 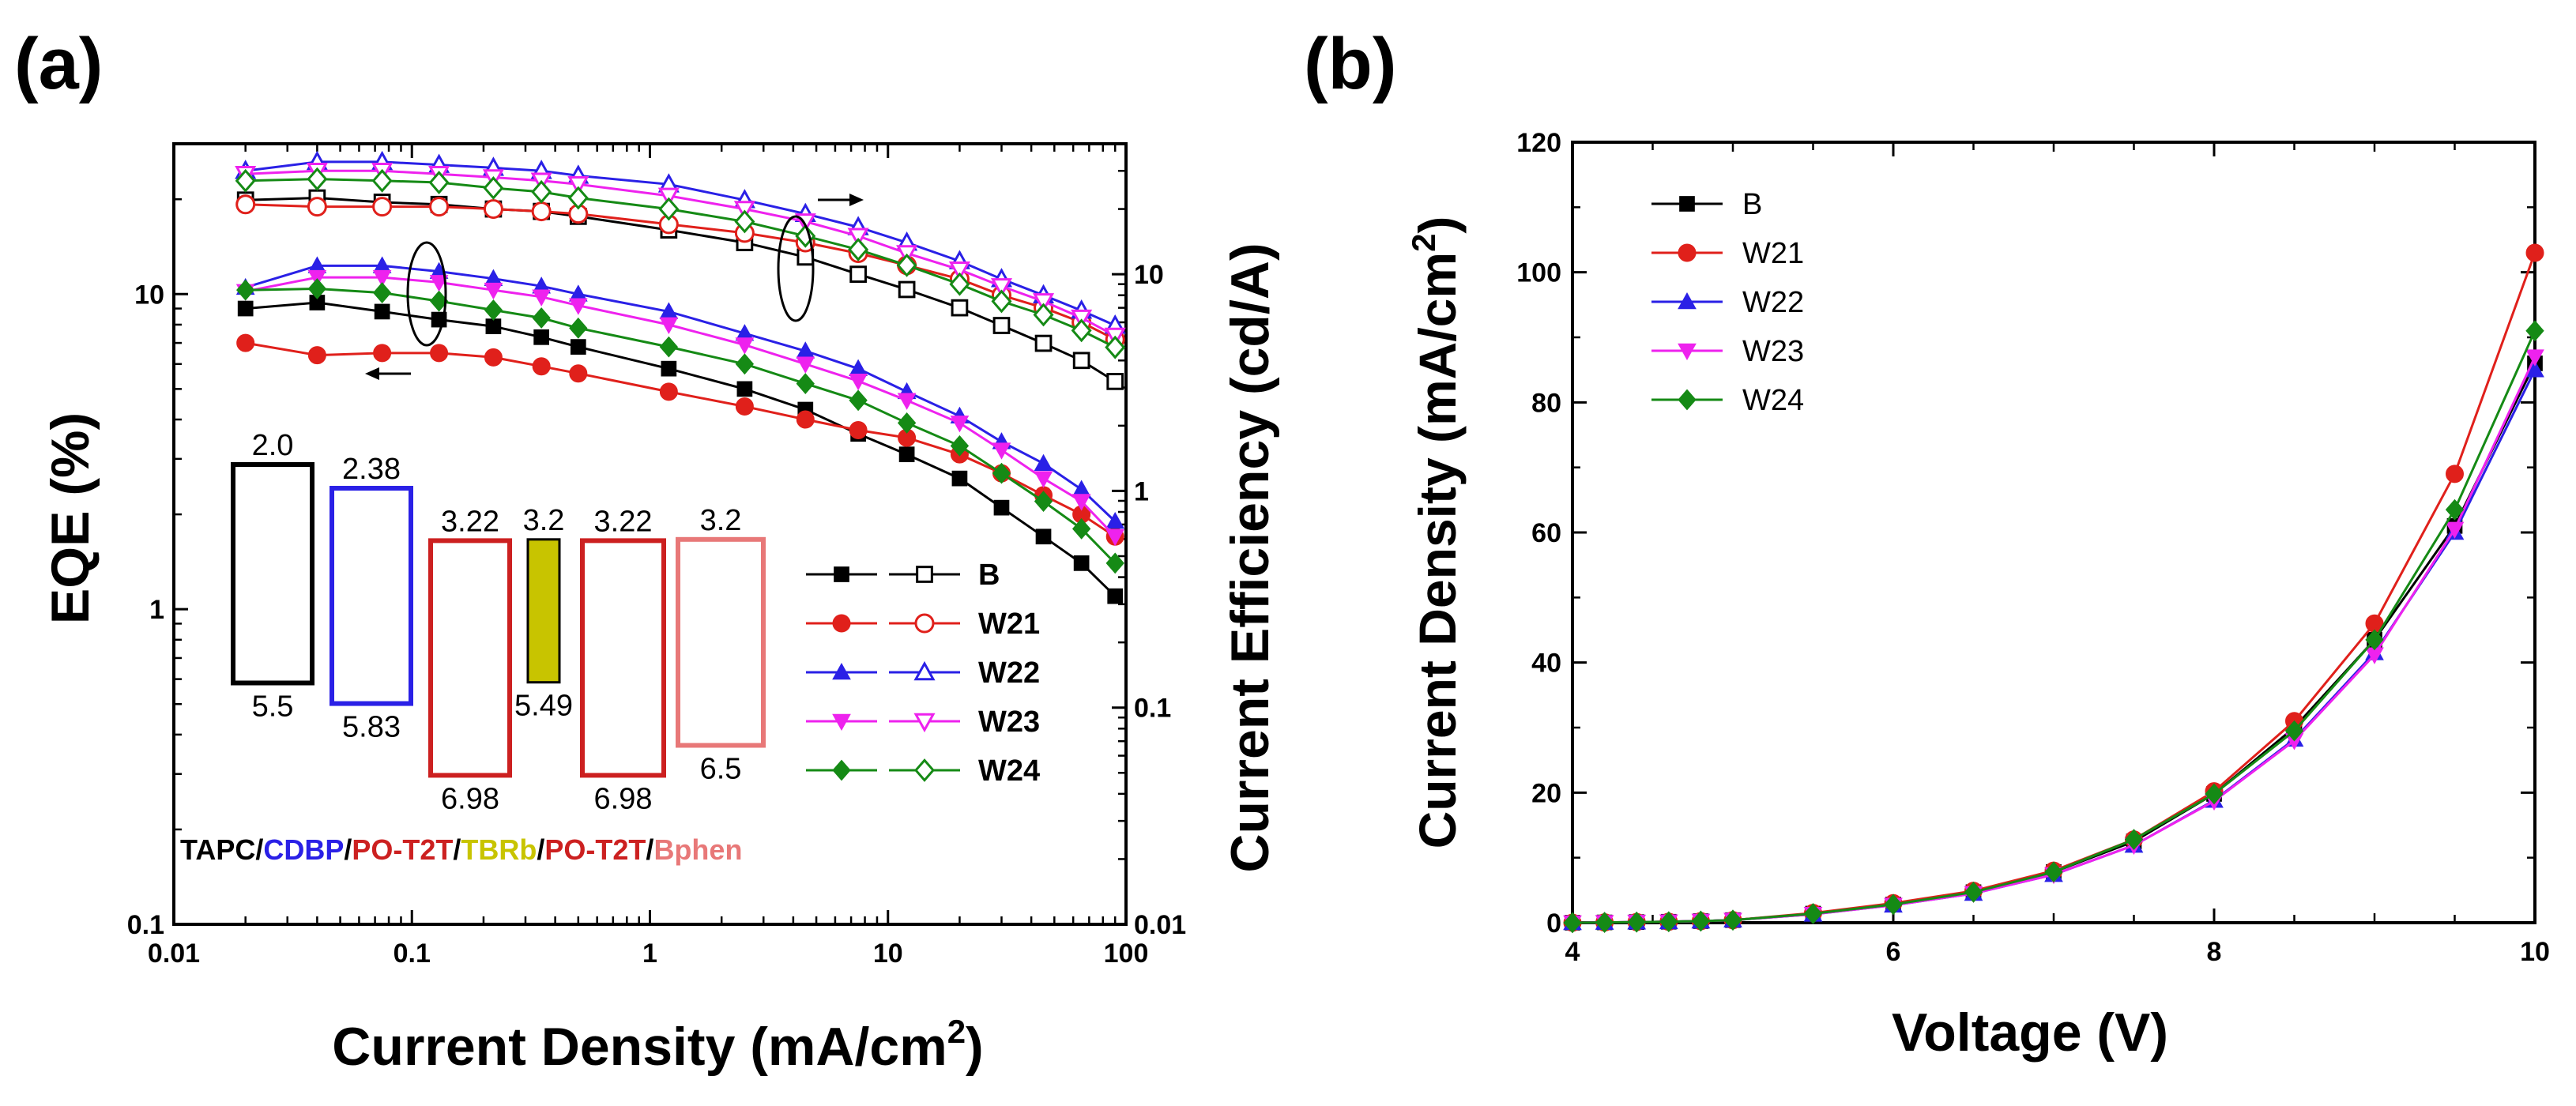 I want to click on energy-box-tapc, so click(x=272, y=574).